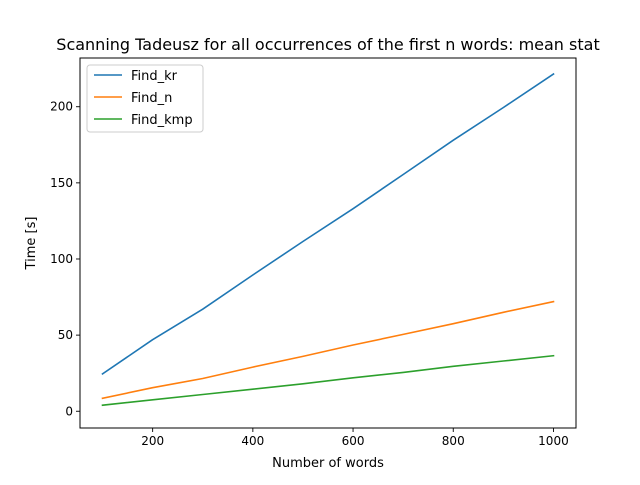  I want to click on y-tick-label: 50, so click(65, 335).